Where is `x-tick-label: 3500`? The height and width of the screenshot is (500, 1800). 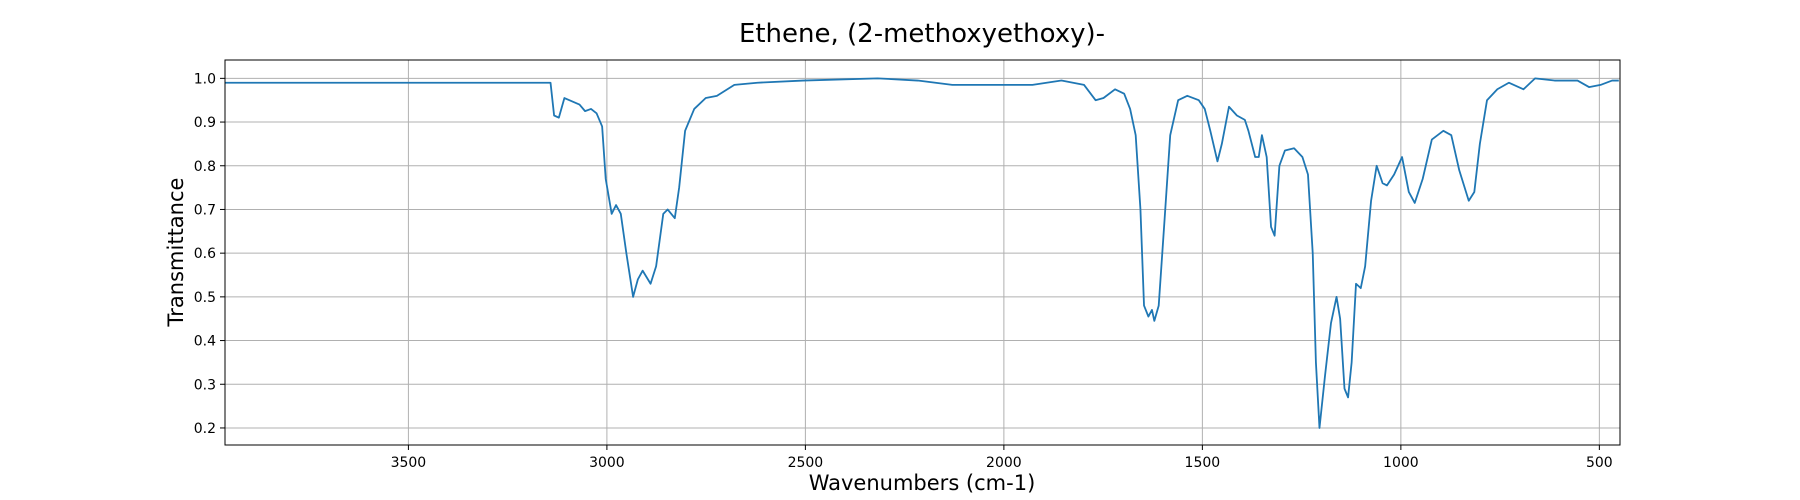 x-tick-label: 3500 is located at coordinates (409, 463).